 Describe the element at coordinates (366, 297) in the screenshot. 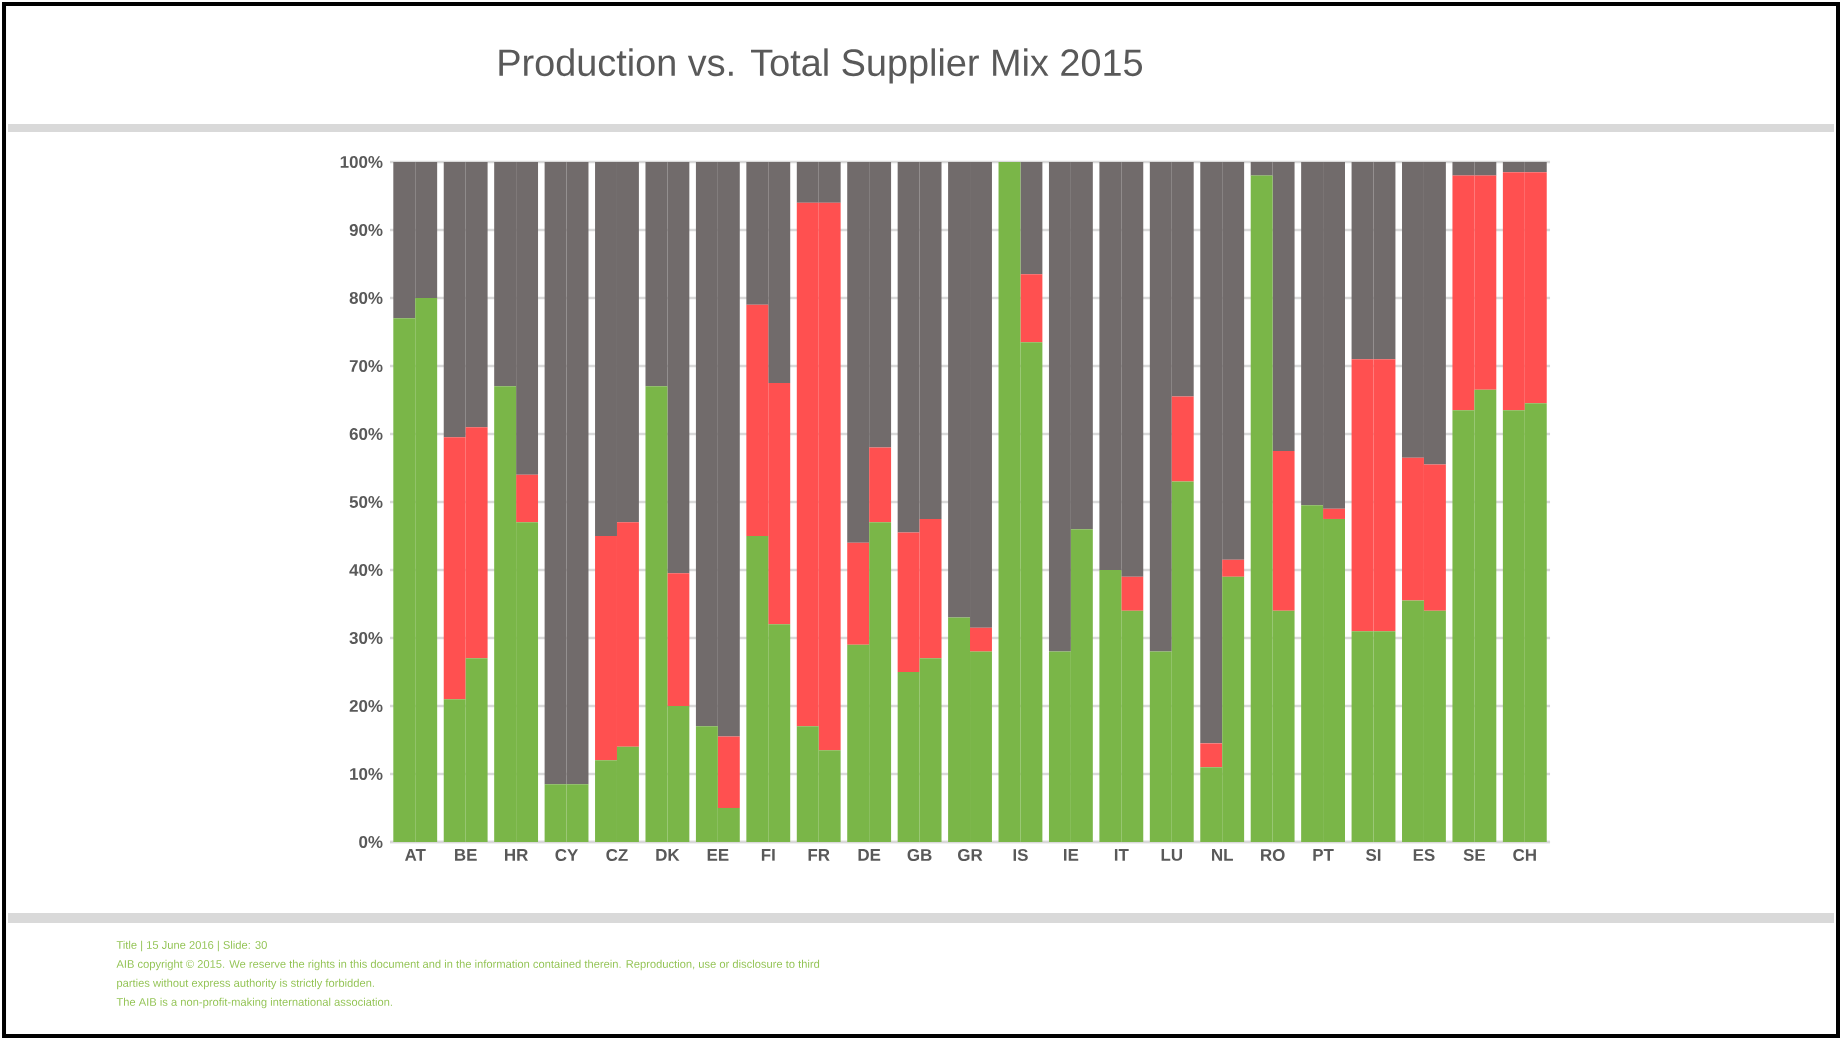

I see `y-tick-label: 80%` at that location.